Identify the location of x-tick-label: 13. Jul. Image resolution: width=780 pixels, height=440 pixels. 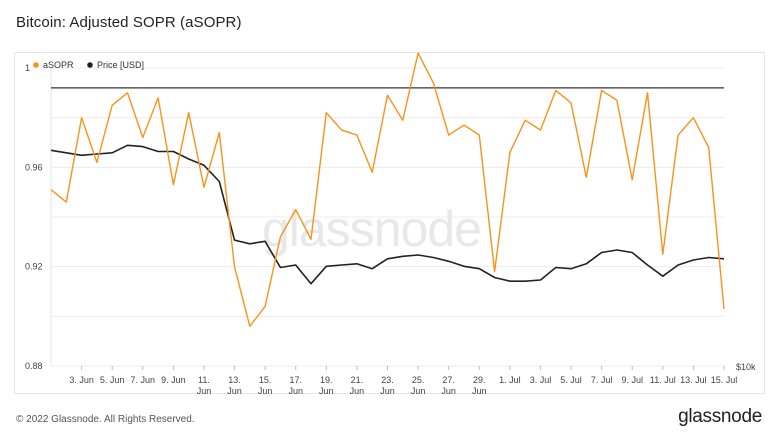
(693, 380).